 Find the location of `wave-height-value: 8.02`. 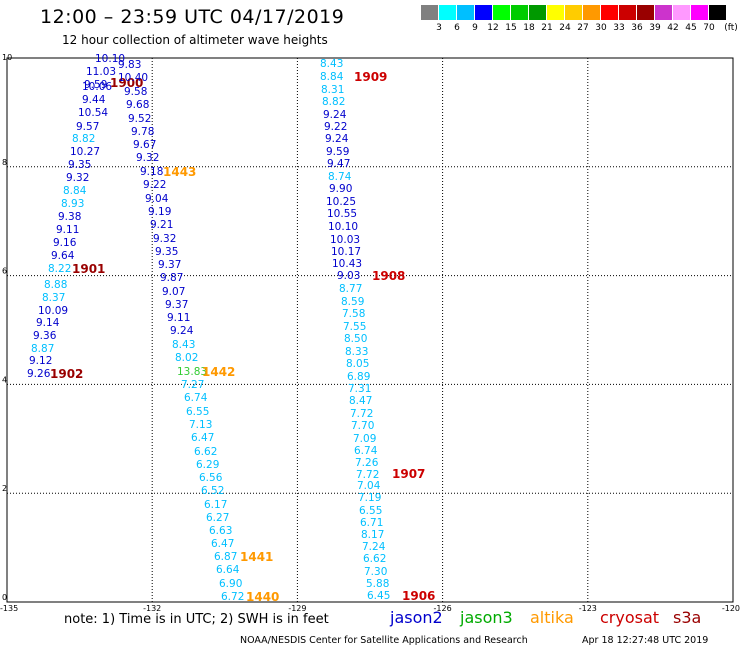

wave-height-value: 8.02 is located at coordinates (186, 358).